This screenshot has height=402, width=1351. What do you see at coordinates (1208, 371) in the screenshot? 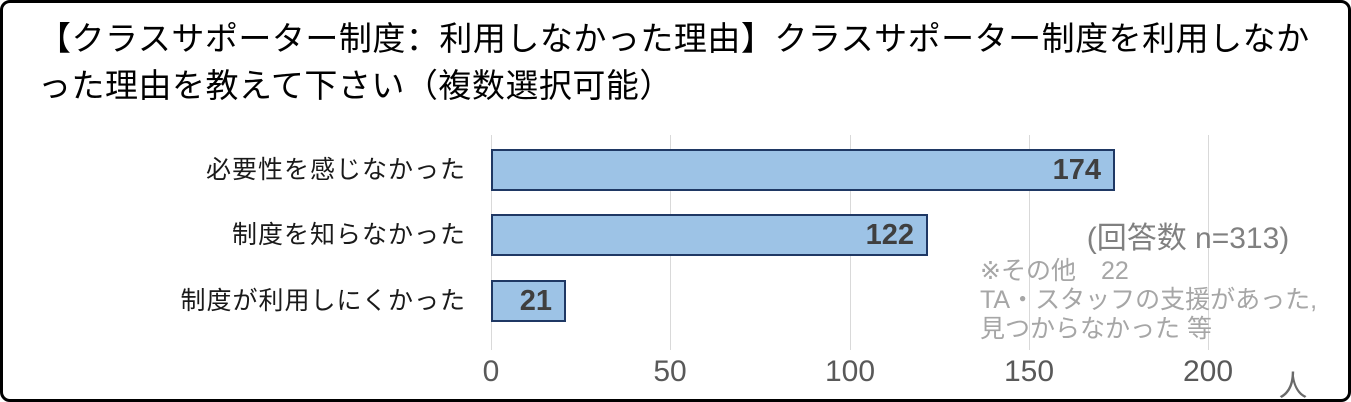
I see `x-tick-label: 200` at bounding box center [1208, 371].